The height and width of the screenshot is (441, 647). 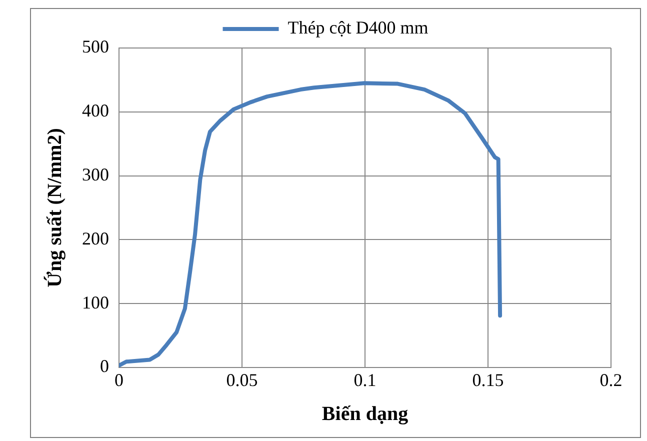 I want to click on y-tick-label: 300, so click(x=95, y=174).